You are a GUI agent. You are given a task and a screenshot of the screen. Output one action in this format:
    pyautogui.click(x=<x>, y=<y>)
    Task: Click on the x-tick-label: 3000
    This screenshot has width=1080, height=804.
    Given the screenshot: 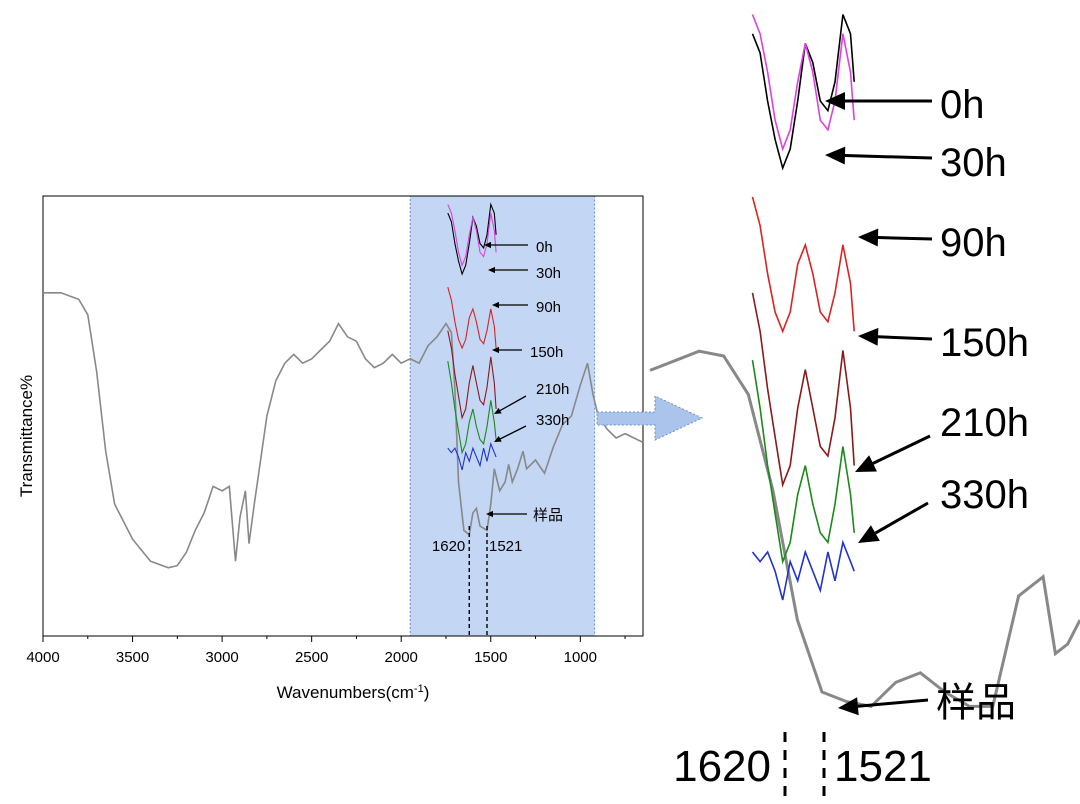 What is the action you would take?
    pyautogui.click(x=221, y=657)
    